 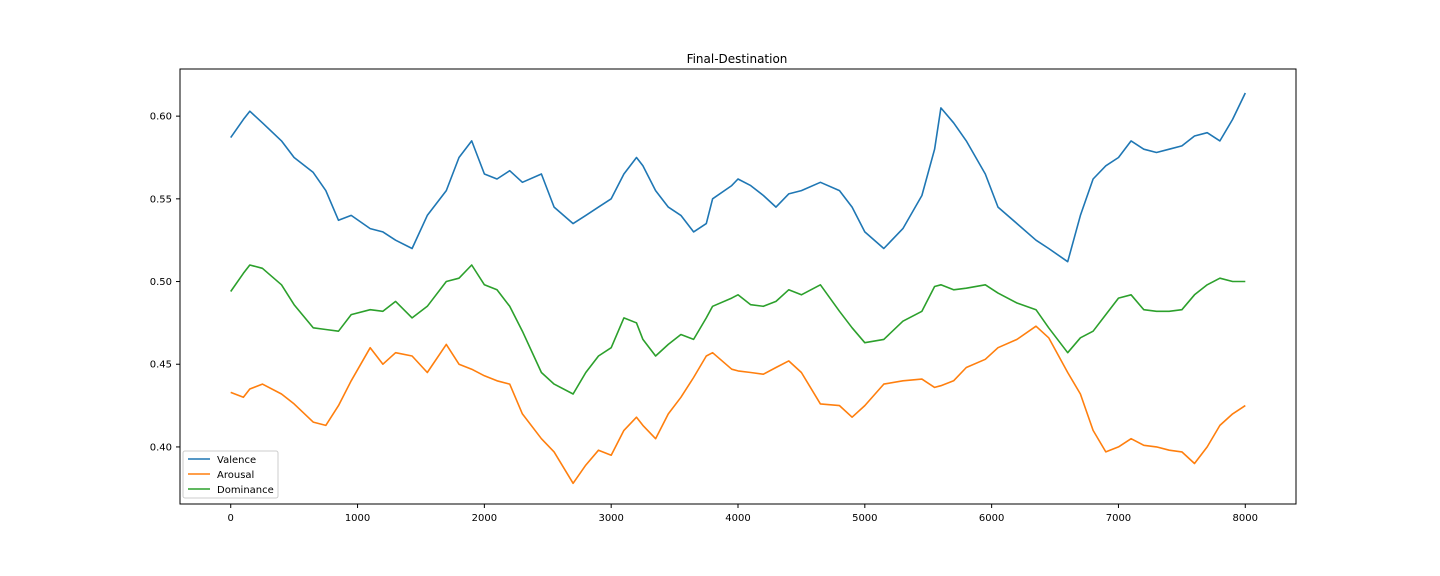 What do you see at coordinates (1245, 518) in the screenshot?
I see `x-tick-label: 8000` at bounding box center [1245, 518].